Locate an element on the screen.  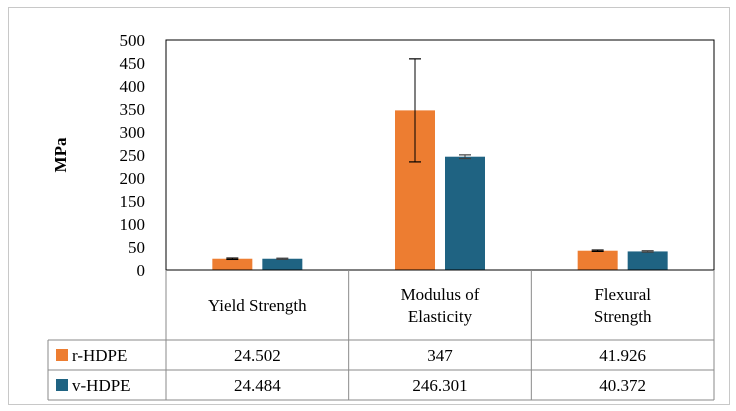
legend-label: r-HDPE is located at coordinates (99, 355).